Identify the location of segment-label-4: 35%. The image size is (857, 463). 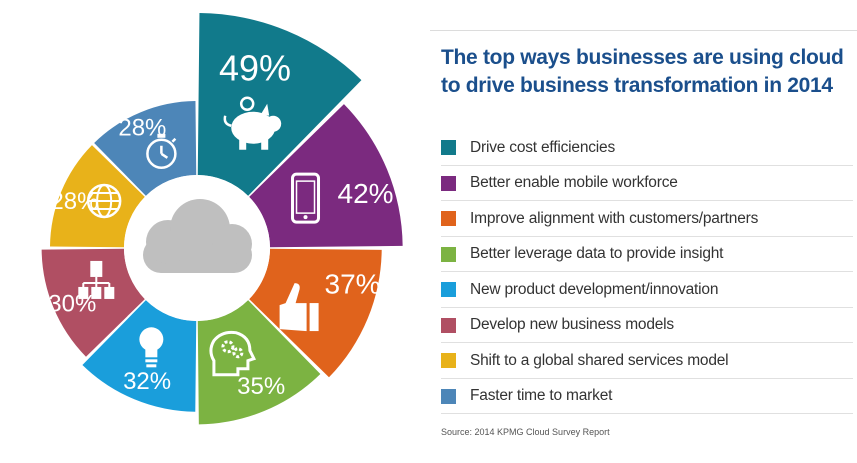
(261, 386).